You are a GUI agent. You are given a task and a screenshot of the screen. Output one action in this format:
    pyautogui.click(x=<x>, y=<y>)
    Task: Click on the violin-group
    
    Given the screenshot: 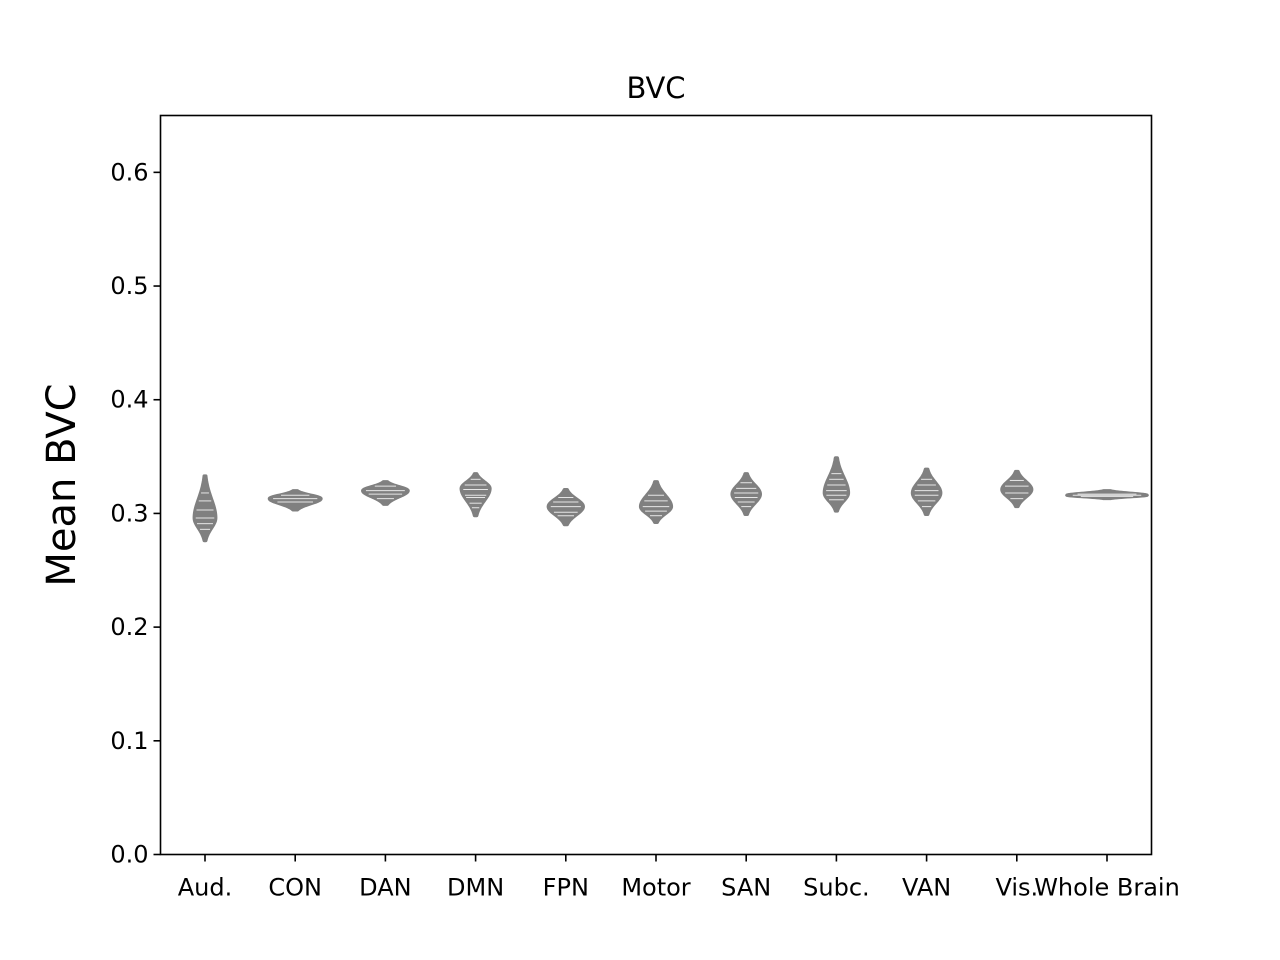 What is the action you would take?
    pyautogui.click(x=670, y=499)
    